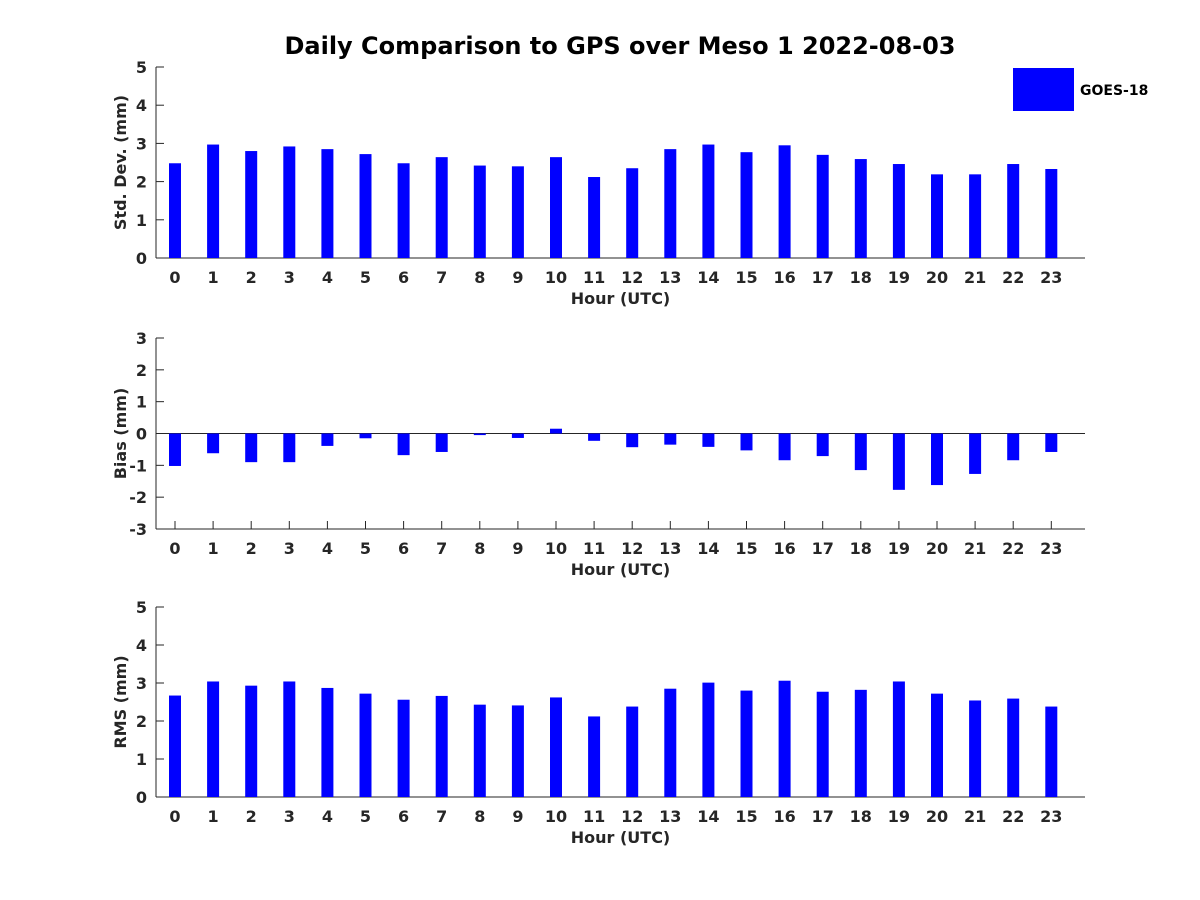 The height and width of the screenshot is (900, 1200). Describe the element at coordinates (403, 816) in the screenshot. I see `rms-x-tick-label: 6` at that location.